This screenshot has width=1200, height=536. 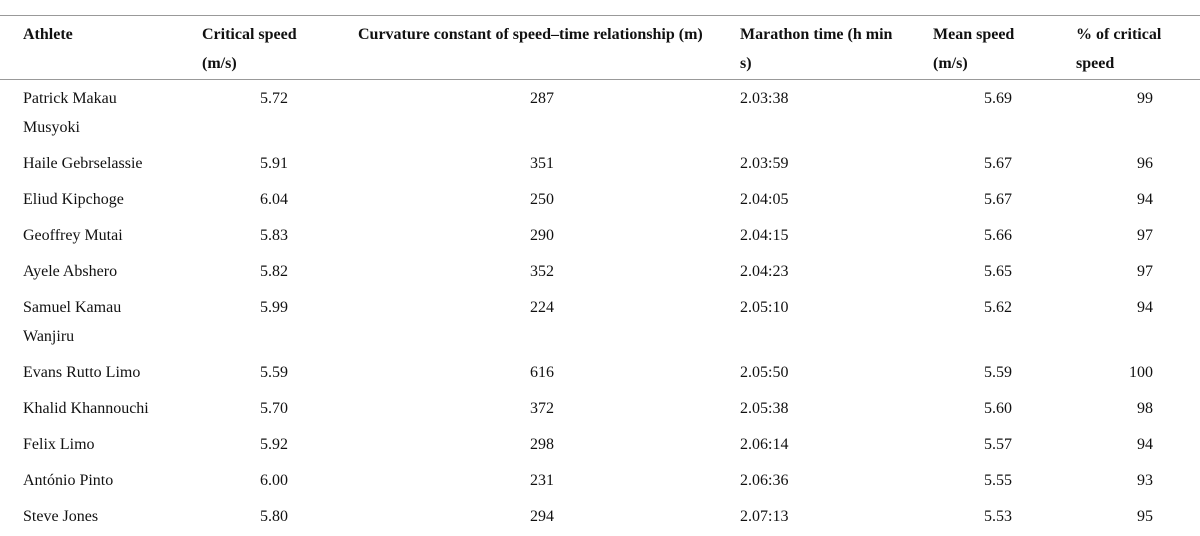 What do you see at coordinates (764, 444) in the screenshot?
I see `cell-text: 2.06:14` at bounding box center [764, 444].